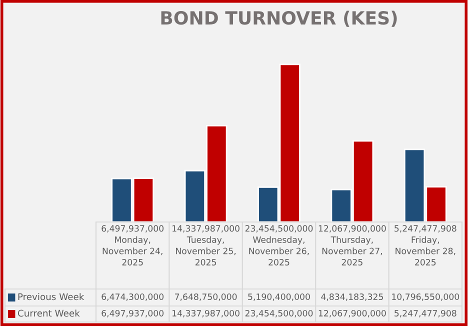 The width and height of the screenshot is (468, 326). What do you see at coordinates (352, 245) in the screenshot?
I see `x-tick-label: 12,067,900,000 Thursday, November 27, 2025` at bounding box center [352, 245].